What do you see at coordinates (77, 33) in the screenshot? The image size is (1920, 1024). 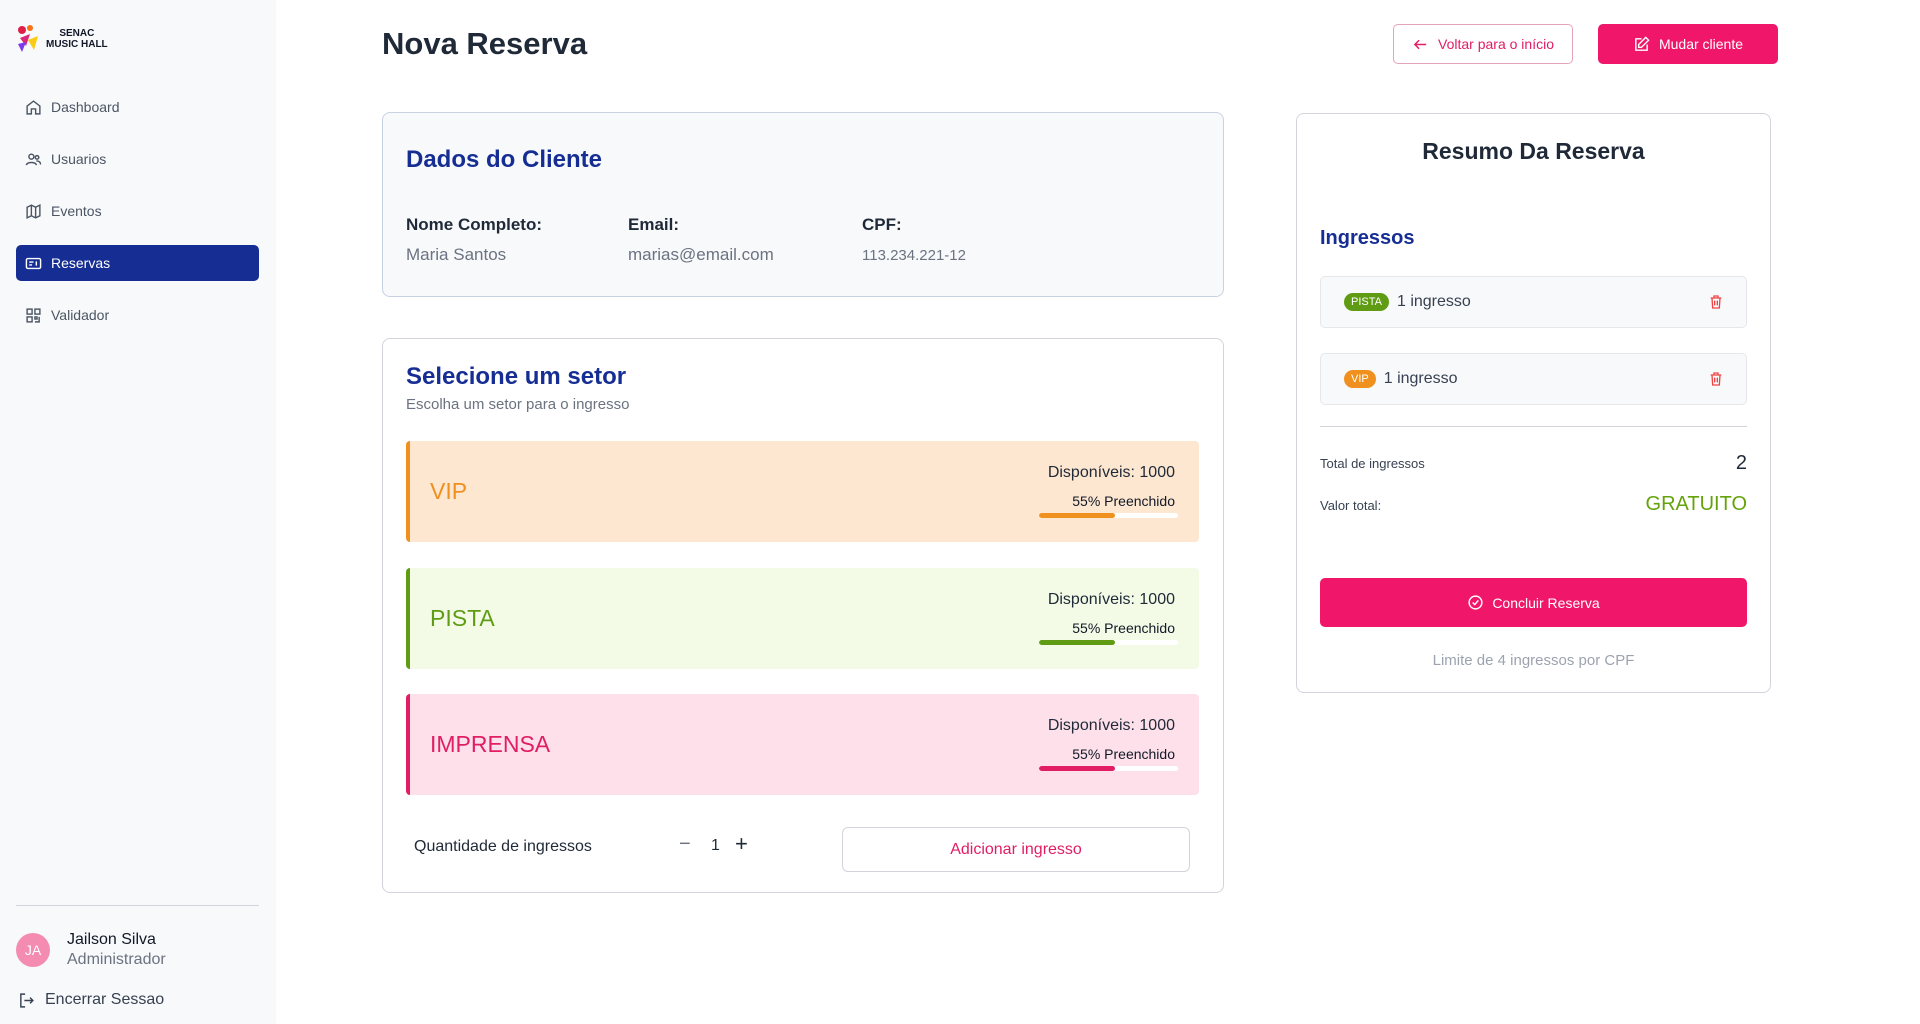 I see `brand-line-1: SENAC` at bounding box center [77, 33].